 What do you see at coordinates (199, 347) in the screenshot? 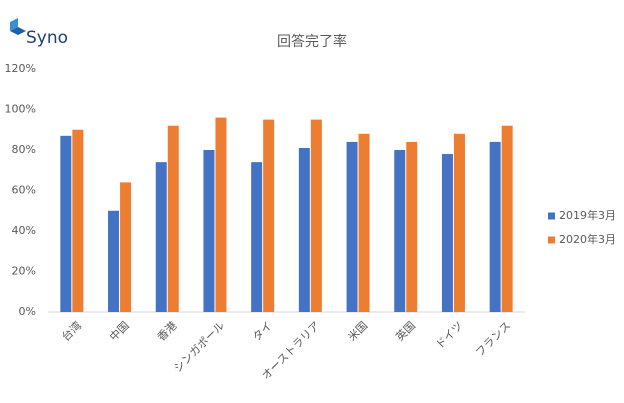
I see `x-tick-label: シンガポール` at bounding box center [199, 347].